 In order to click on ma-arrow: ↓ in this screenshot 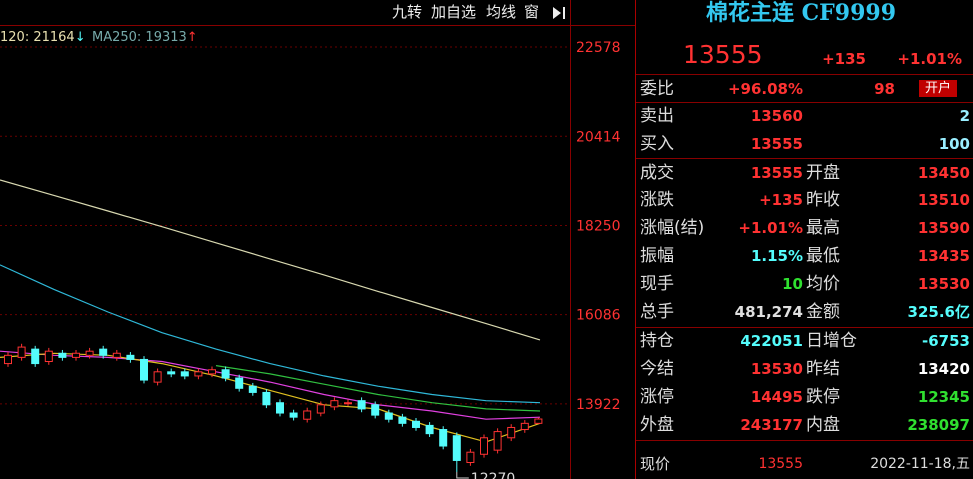, I will do `click(80, 37)`.